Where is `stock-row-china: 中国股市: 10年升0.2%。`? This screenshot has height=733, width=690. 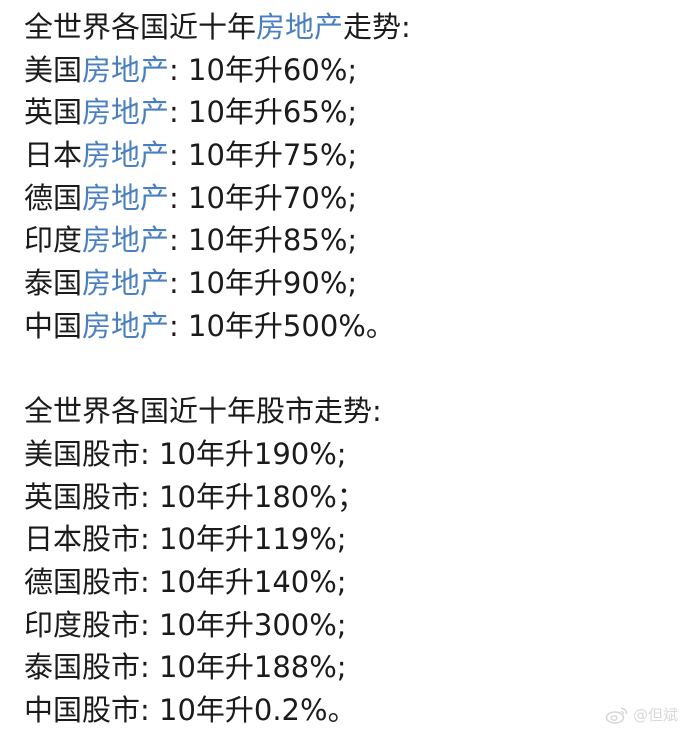
stock-row-china: 中国股市: 10年升0.2%。 is located at coordinates (190, 710).